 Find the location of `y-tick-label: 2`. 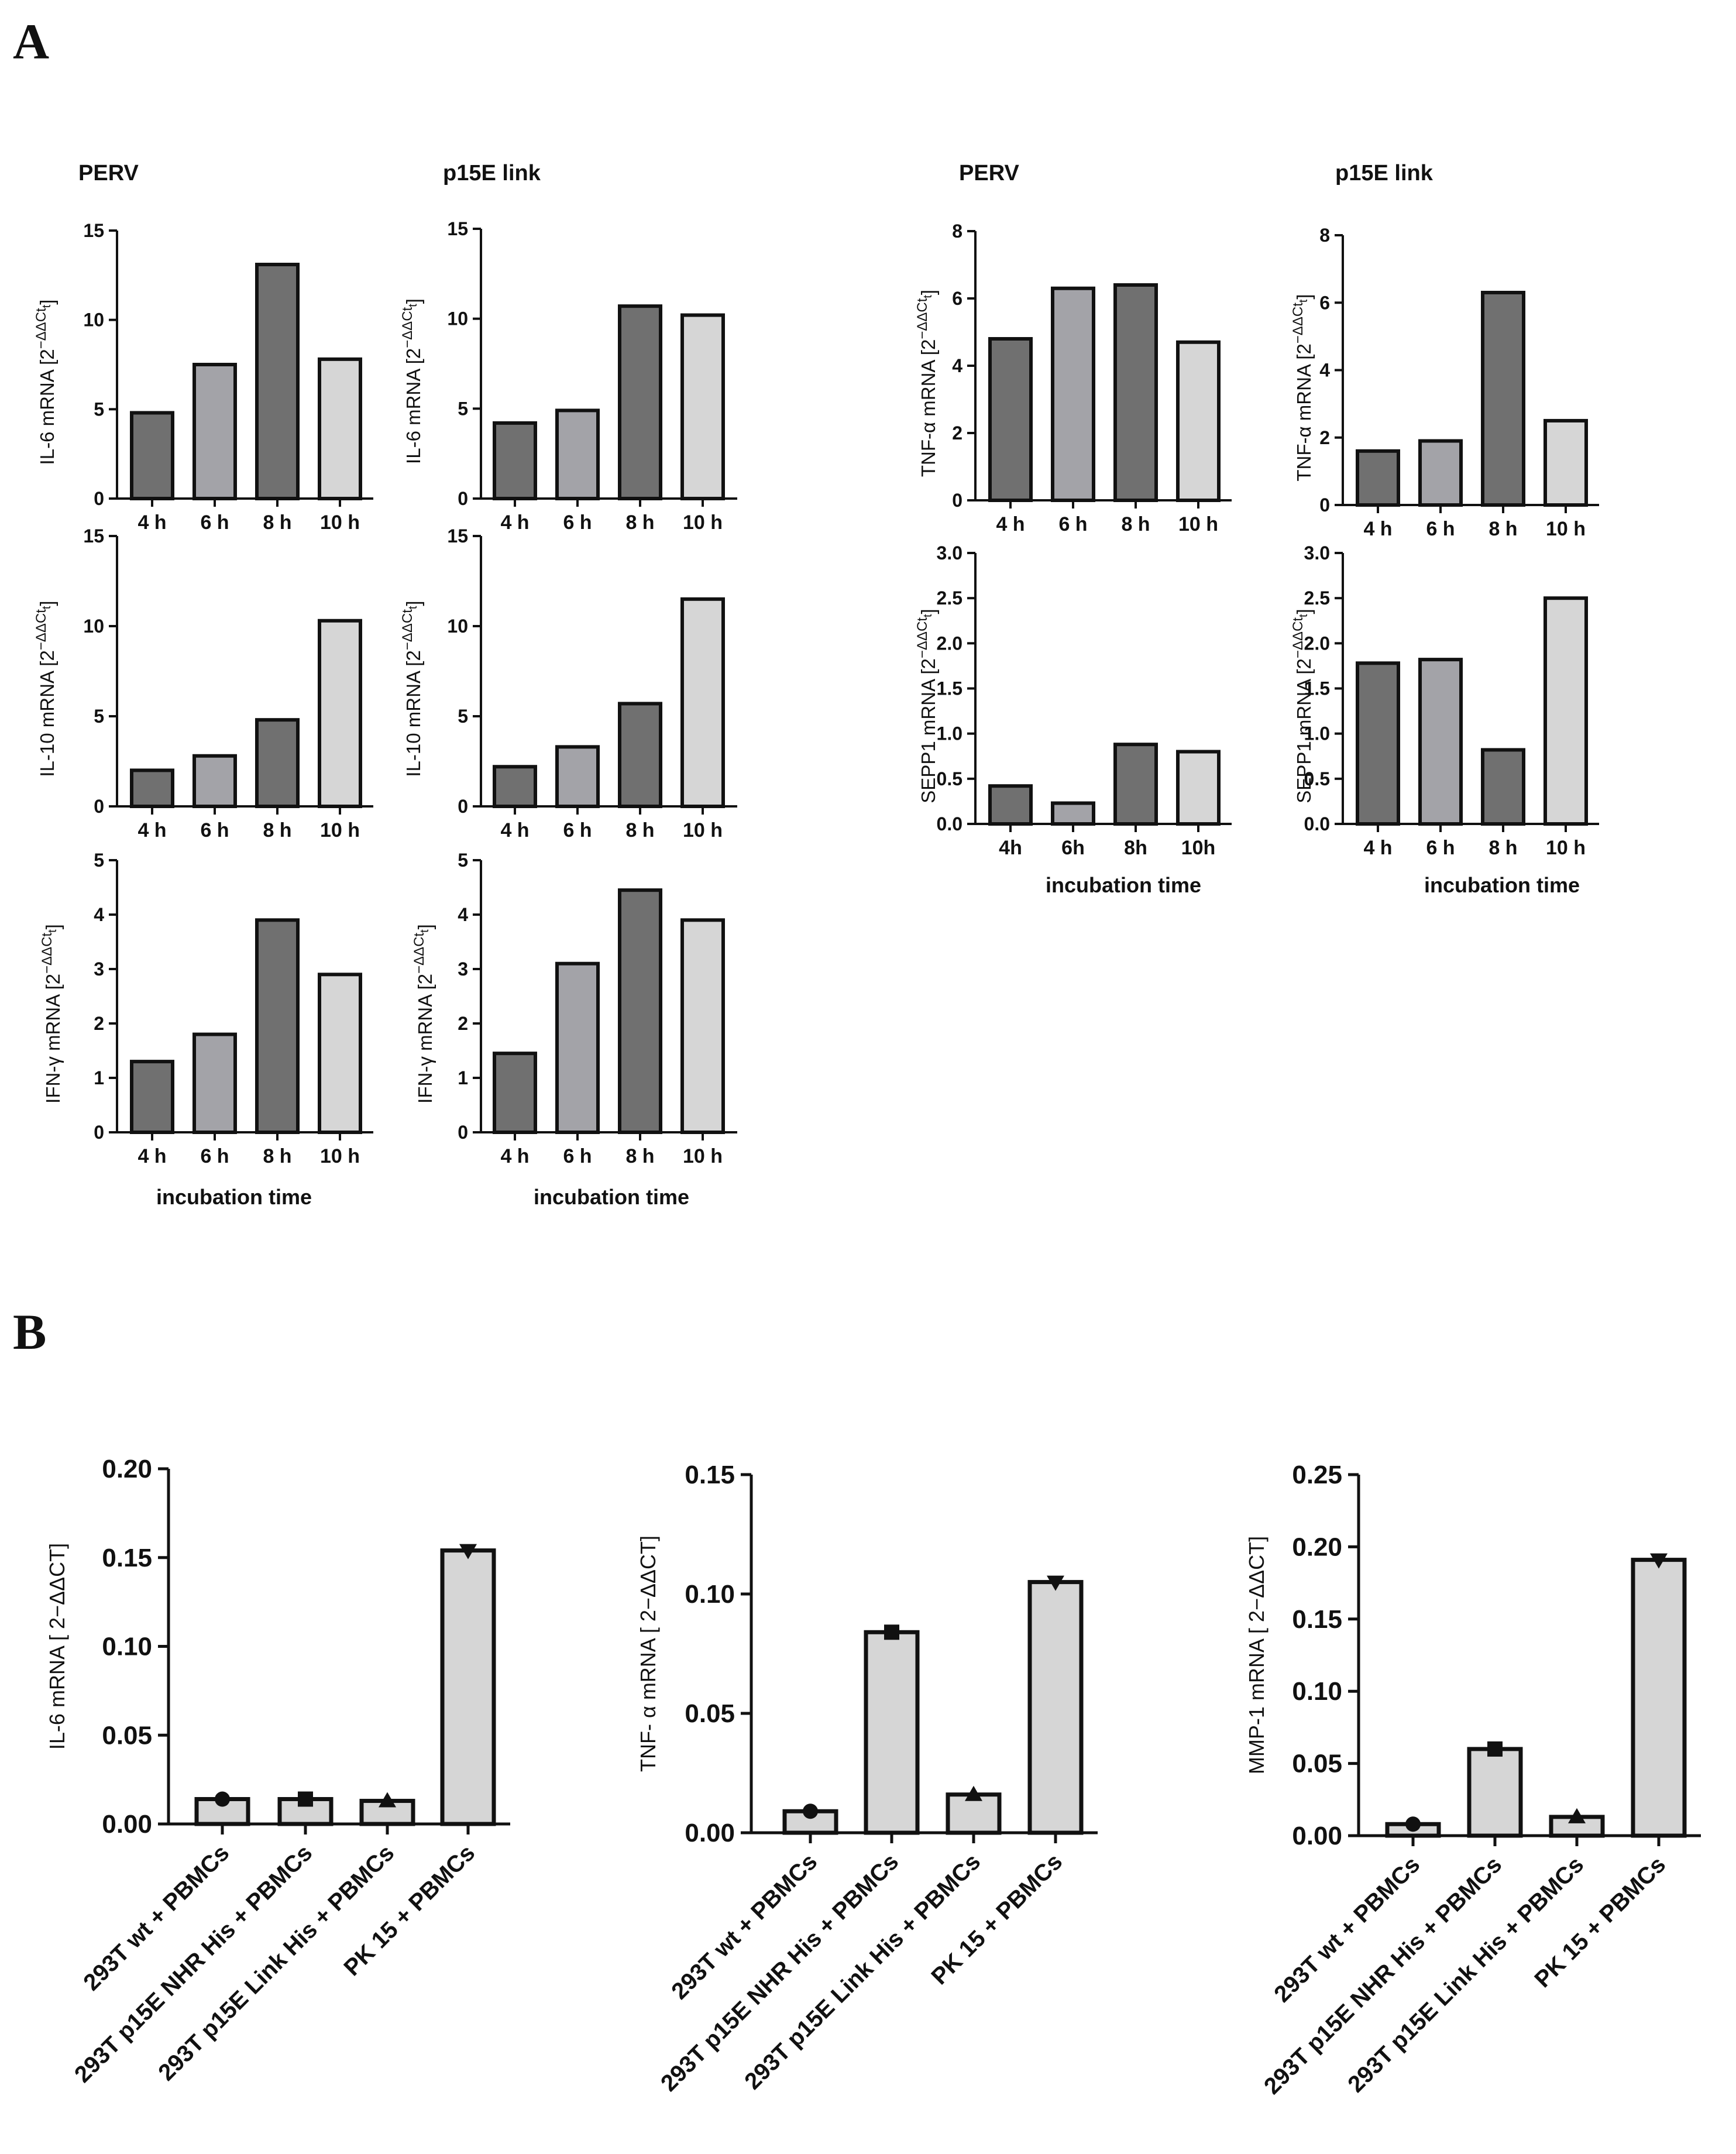

y-tick-label: 2 is located at coordinates (463, 1024).